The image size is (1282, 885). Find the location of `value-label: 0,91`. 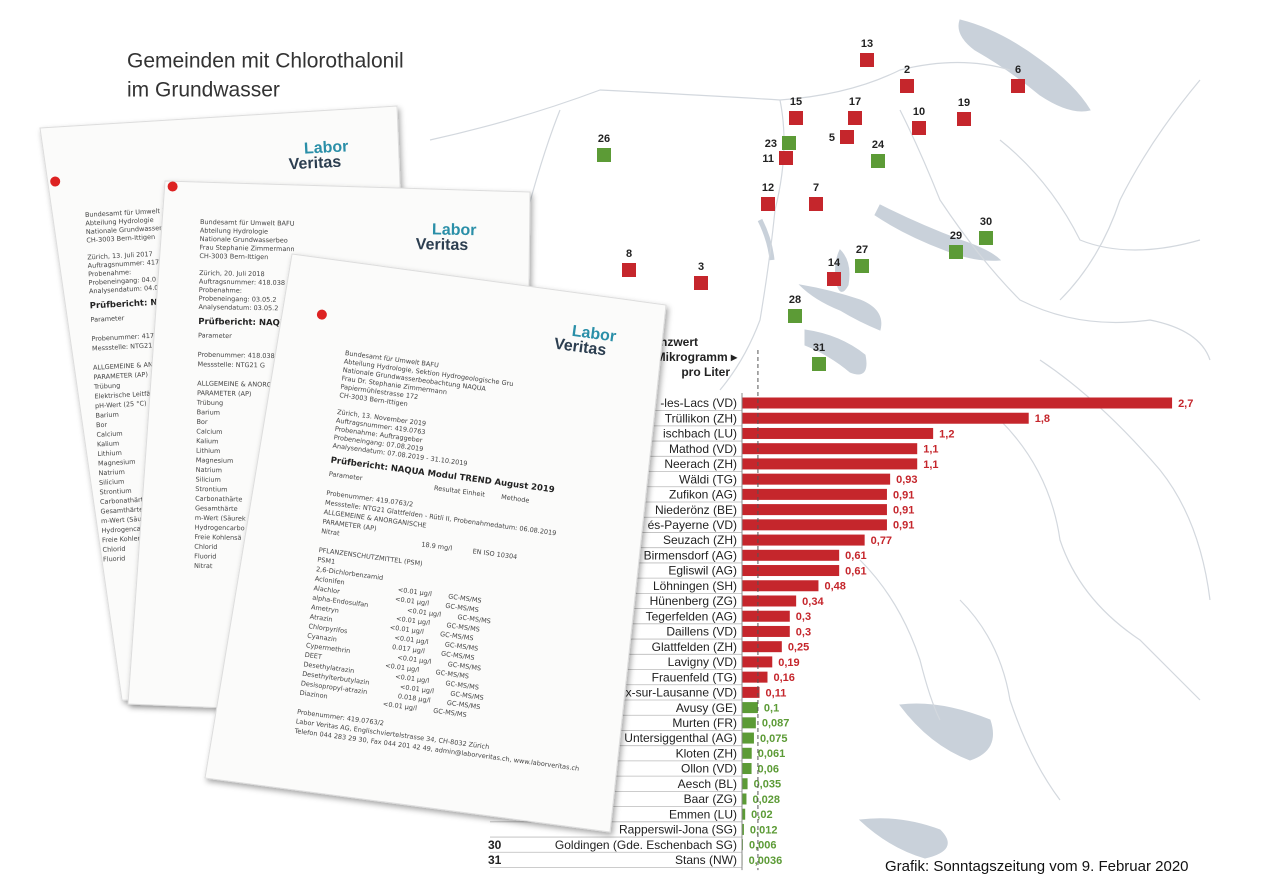

value-label: 0,91 is located at coordinates (903, 526).